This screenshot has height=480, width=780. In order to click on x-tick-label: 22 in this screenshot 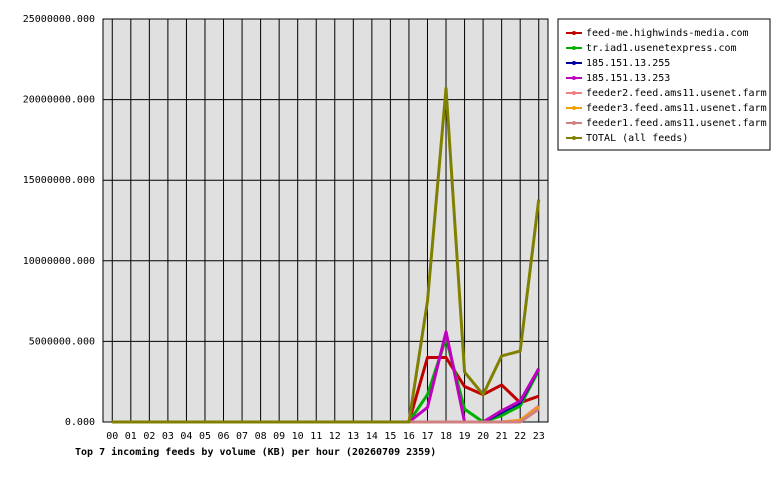, I will do `click(520, 436)`.